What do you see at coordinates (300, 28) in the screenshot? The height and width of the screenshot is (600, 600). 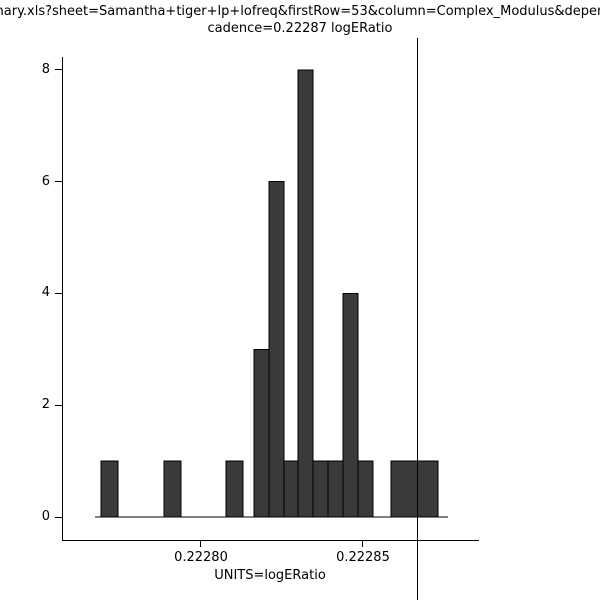 I see `figure-subtitle: cadence=0.22287 logERatio` at bounding box center [300, 28].